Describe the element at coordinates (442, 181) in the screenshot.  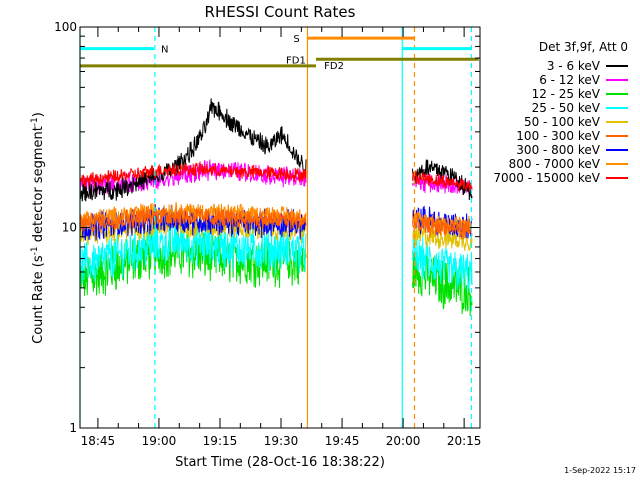
I see `series-line-7000-15000-kev-seg1` at that location.